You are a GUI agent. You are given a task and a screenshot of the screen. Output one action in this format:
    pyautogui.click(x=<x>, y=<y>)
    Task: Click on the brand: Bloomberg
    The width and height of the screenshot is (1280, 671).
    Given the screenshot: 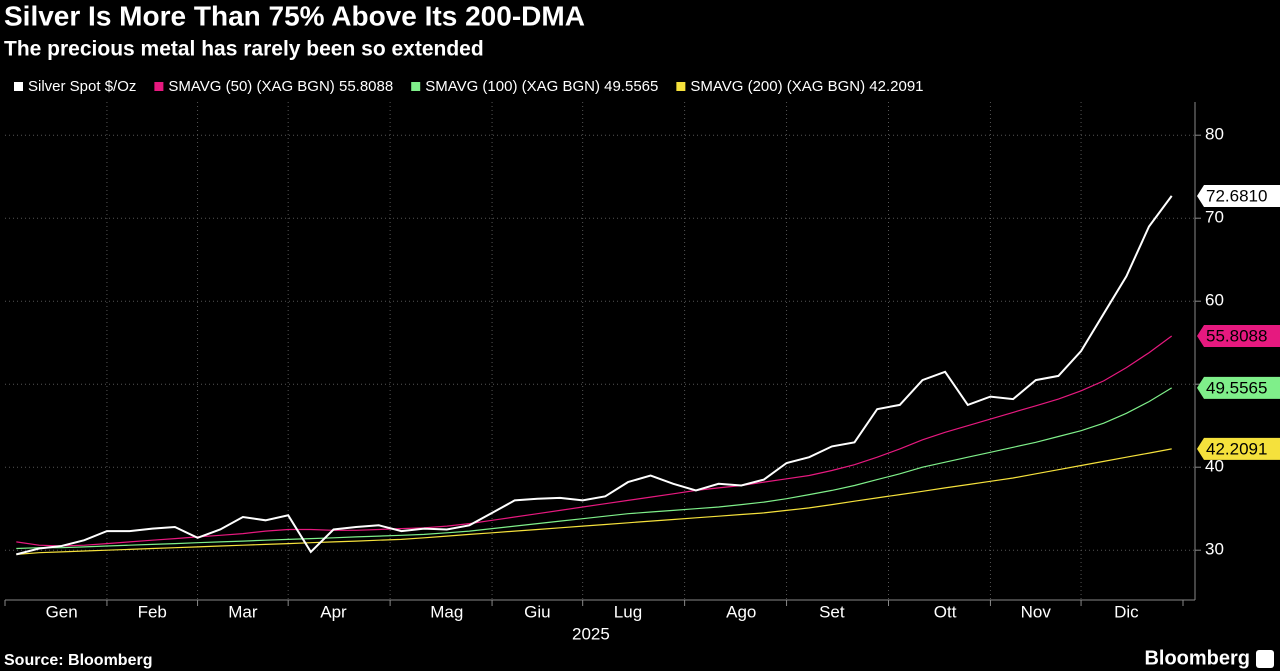 What is the action you would take?
    pyautogui.click(x=1197, y=658)
    